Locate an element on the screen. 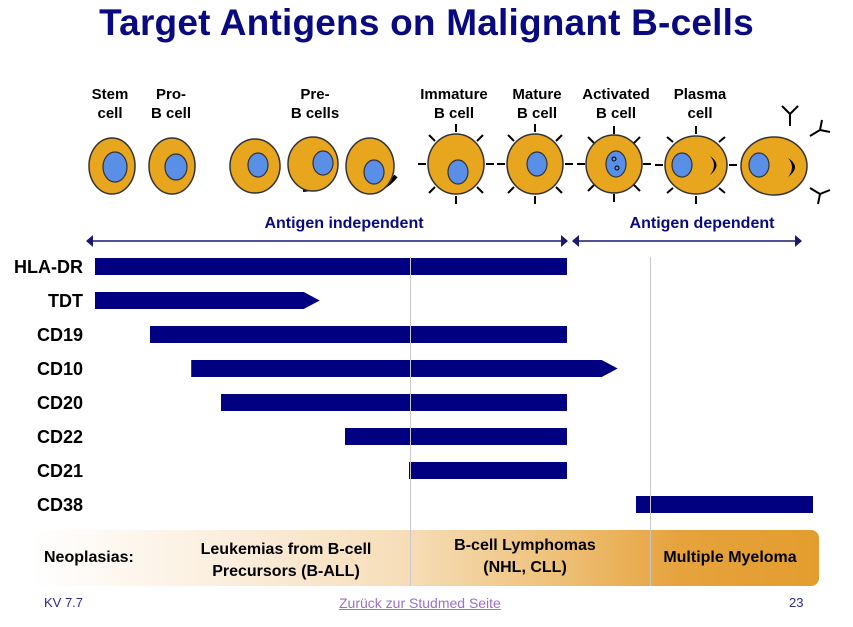 This screenshot has width=853, height=627. neoplasias-label: Neoplasias: is located at coordinates (89, 557).